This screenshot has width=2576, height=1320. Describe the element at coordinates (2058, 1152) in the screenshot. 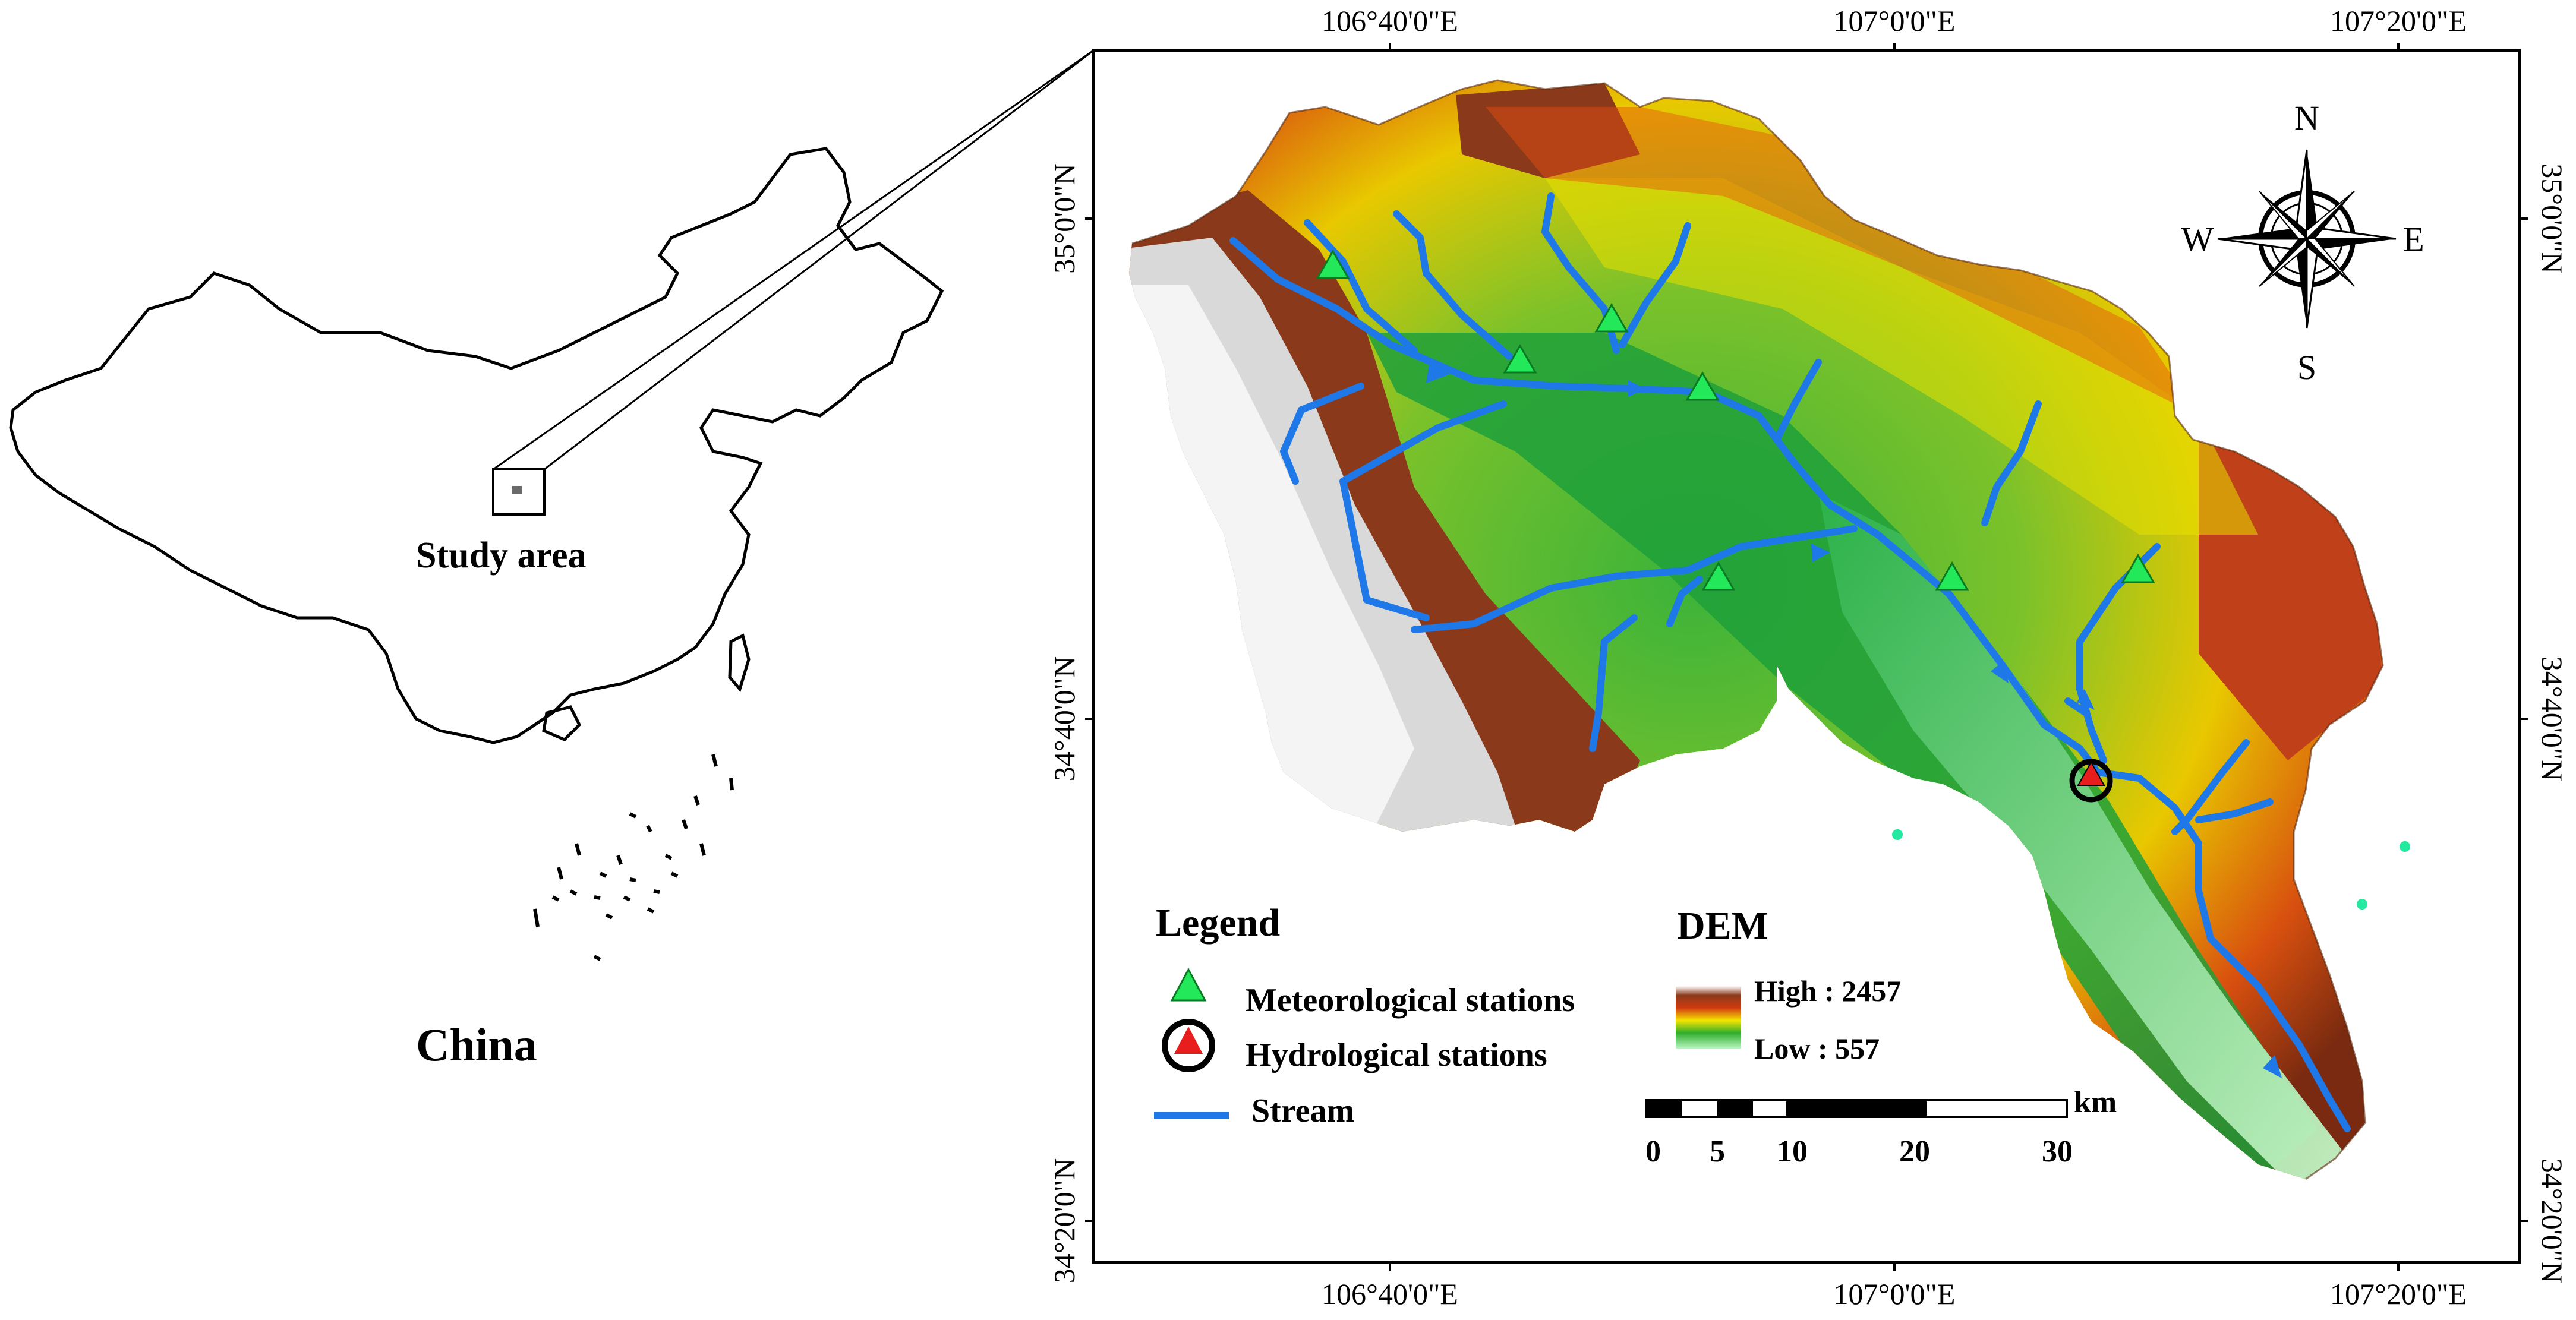

I see `scale-tick-30: 30` at that location.